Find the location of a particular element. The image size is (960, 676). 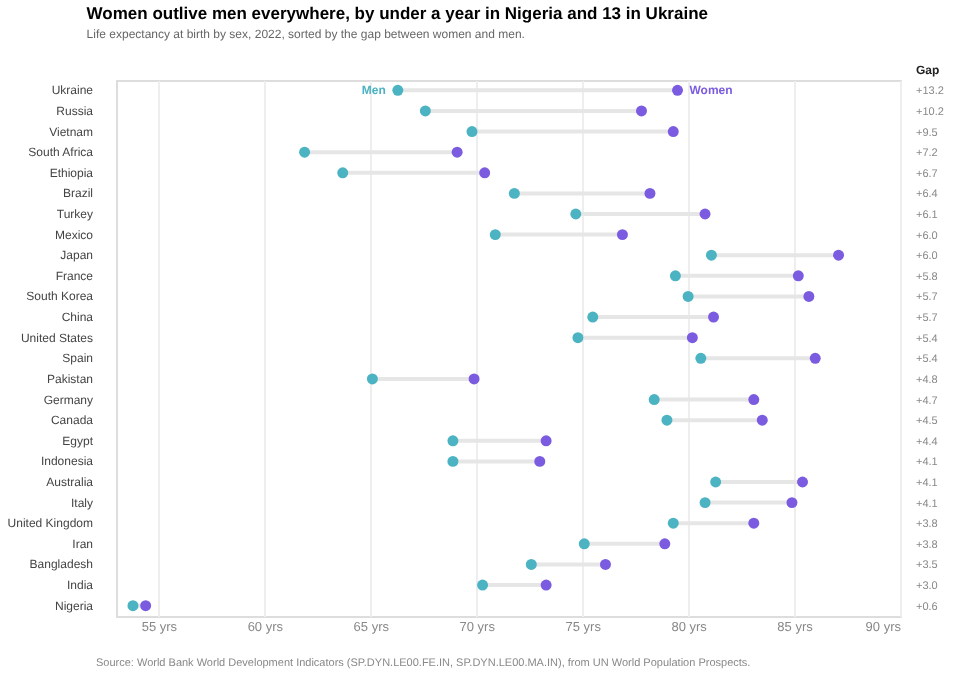

chart-title: Women outlive men everywhere, by under a year in Nigeria and 13 in Ukraine is located at coordinates (397, 13).